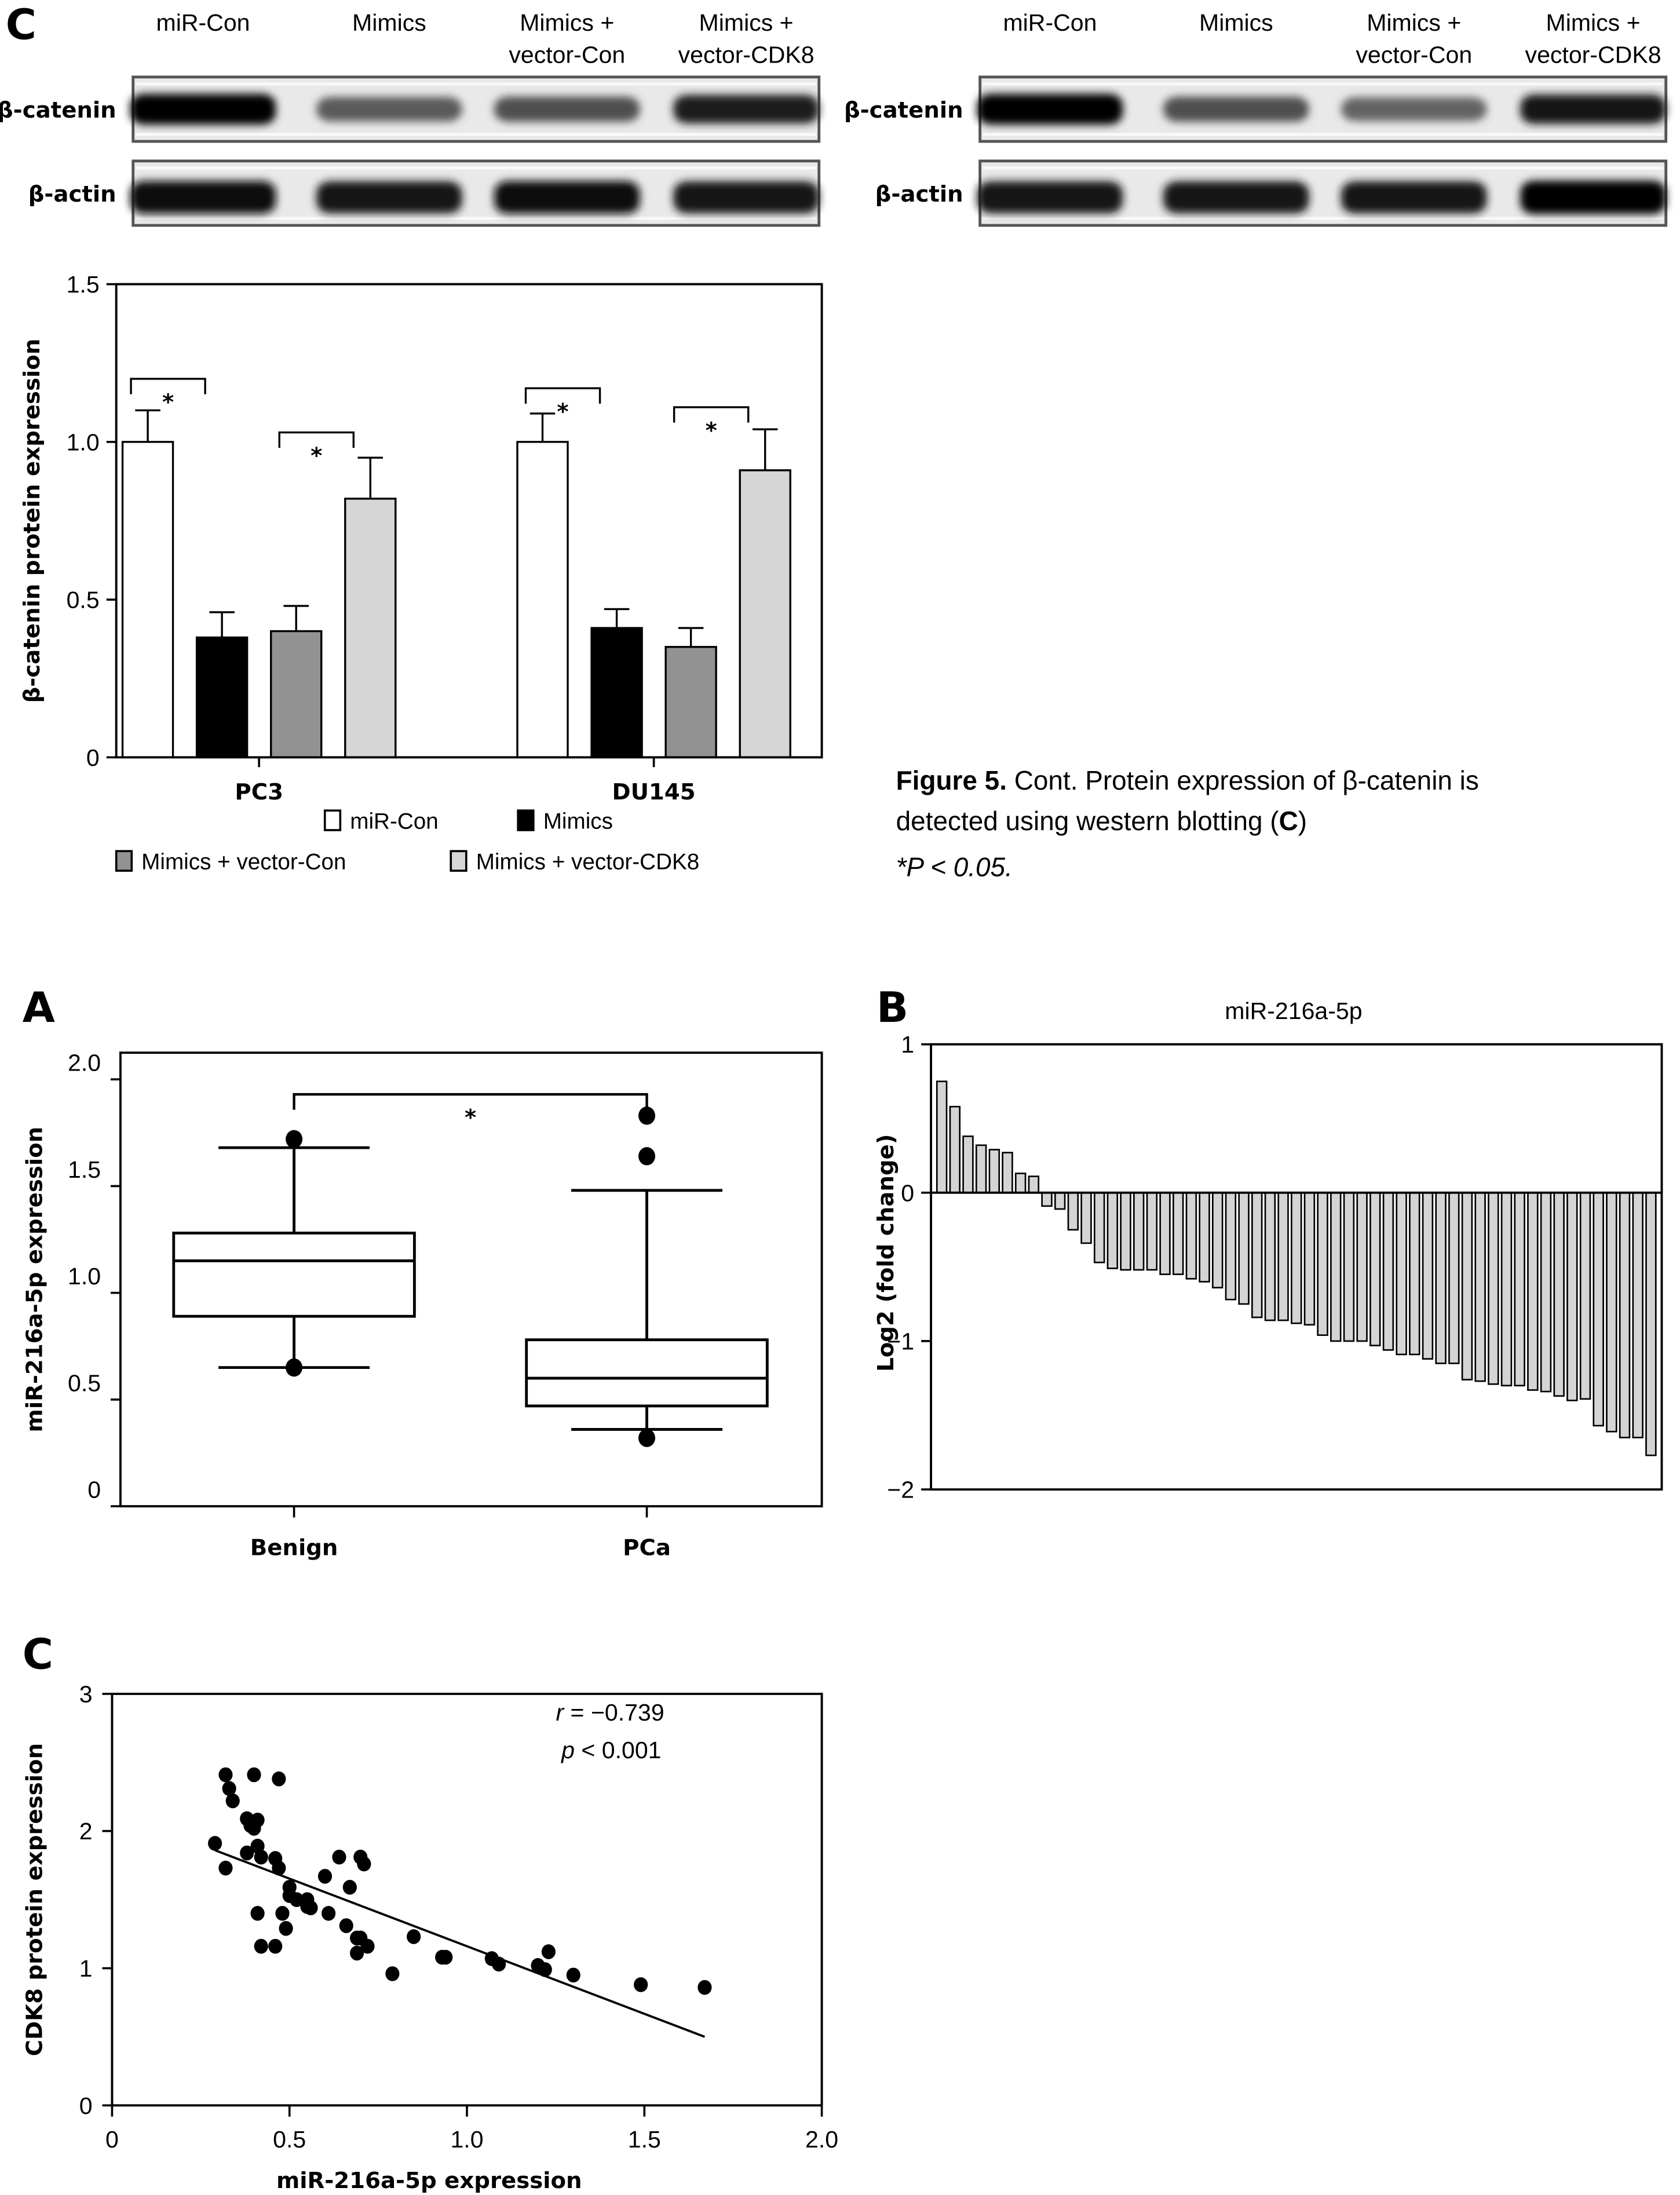 Image resolution: width=1680 pixels, height=2195 pixels. I want to click on scatter-y-axis-title: CDK8 protein expression, so click(35, 1899).